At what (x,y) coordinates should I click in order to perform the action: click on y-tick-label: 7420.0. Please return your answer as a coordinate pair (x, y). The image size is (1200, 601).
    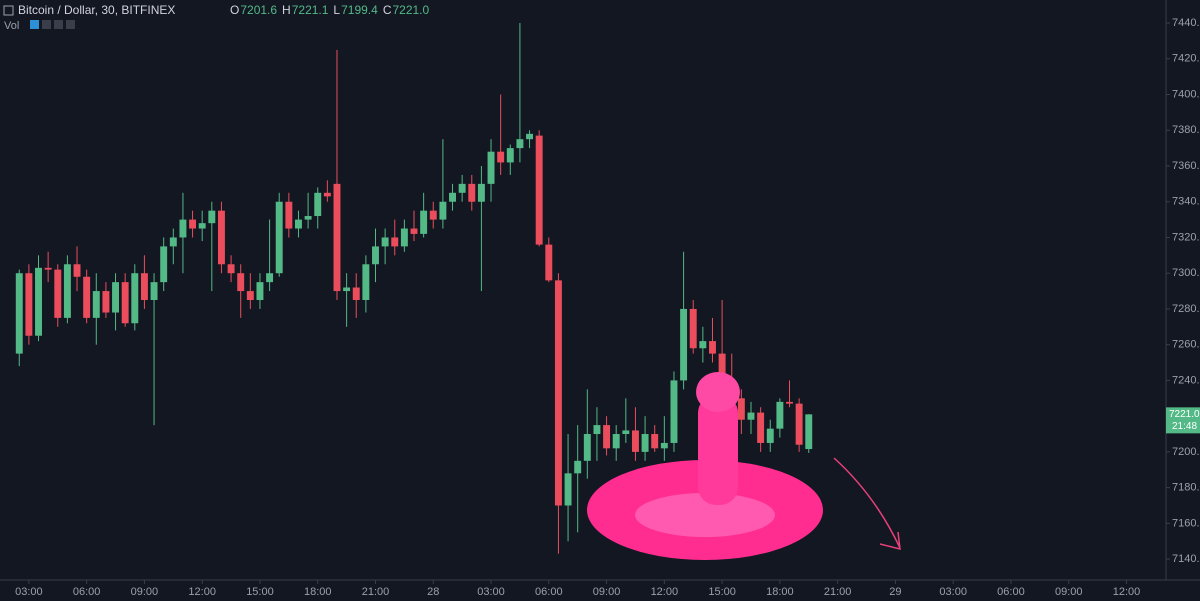
    Looking at the image, I should click on (1186, 59).